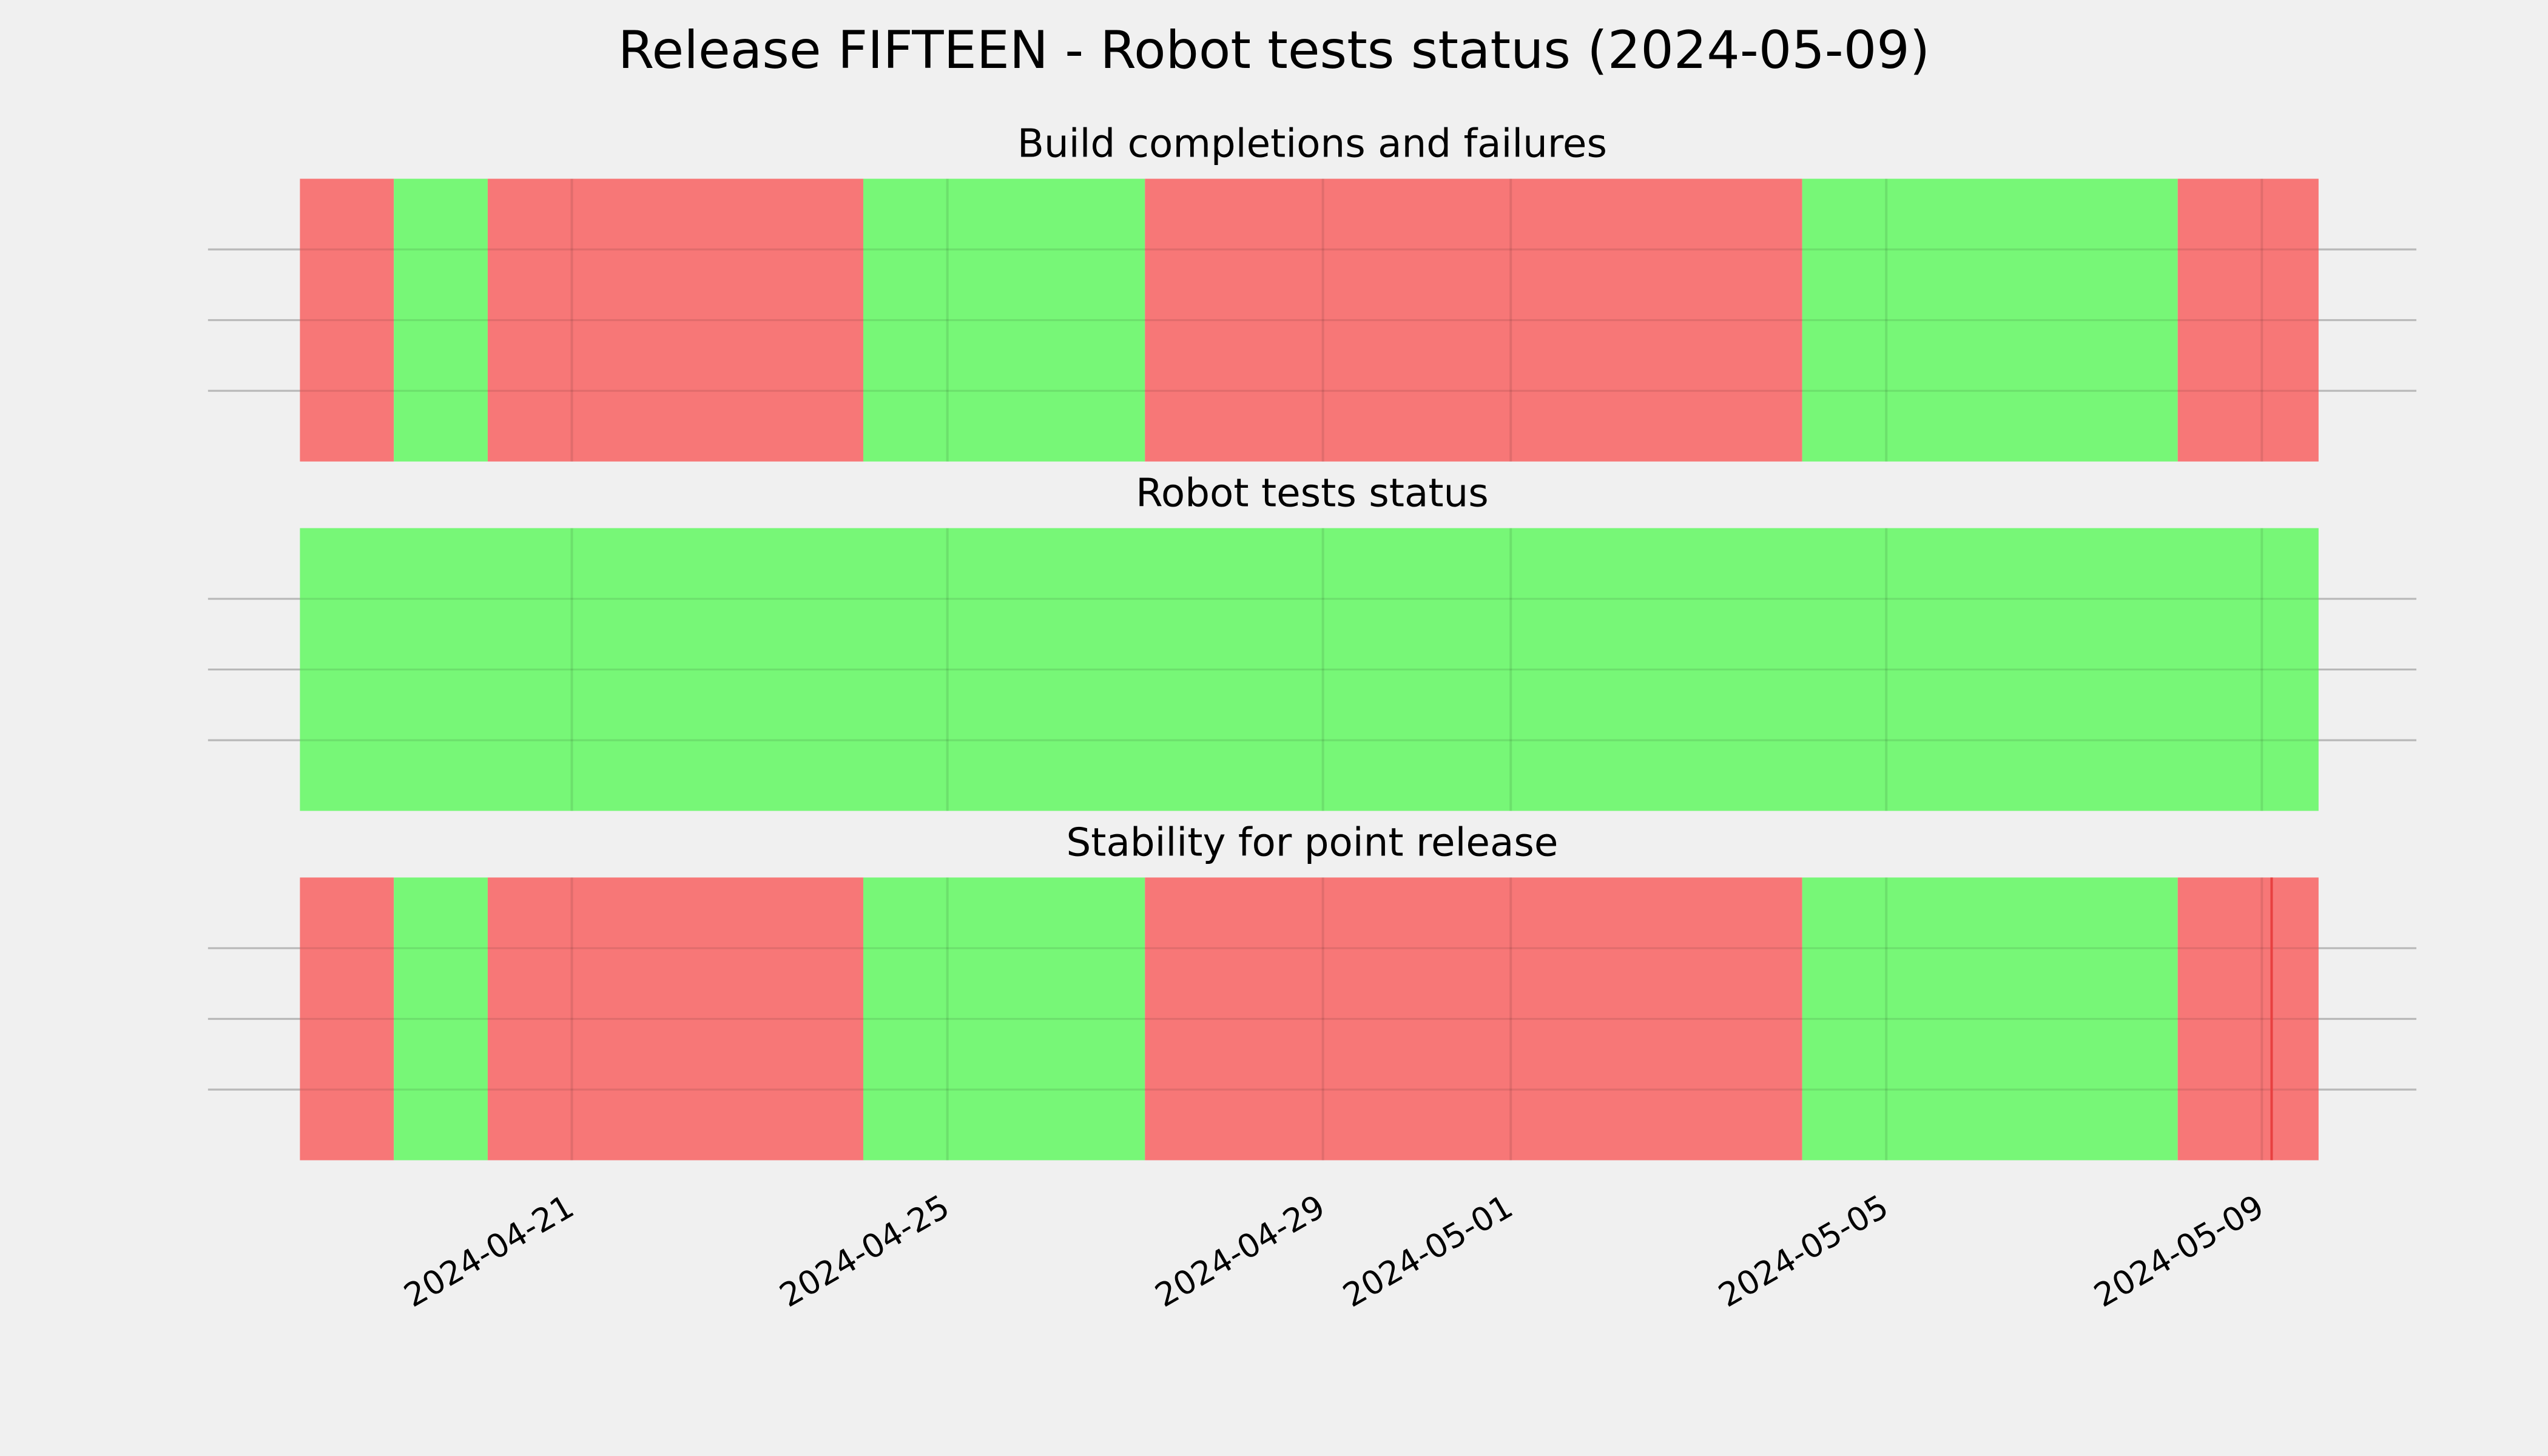 This screenshot has width=2548, height=1456. I want to click on panel-title: Robot tests status, so click(1312, 493).